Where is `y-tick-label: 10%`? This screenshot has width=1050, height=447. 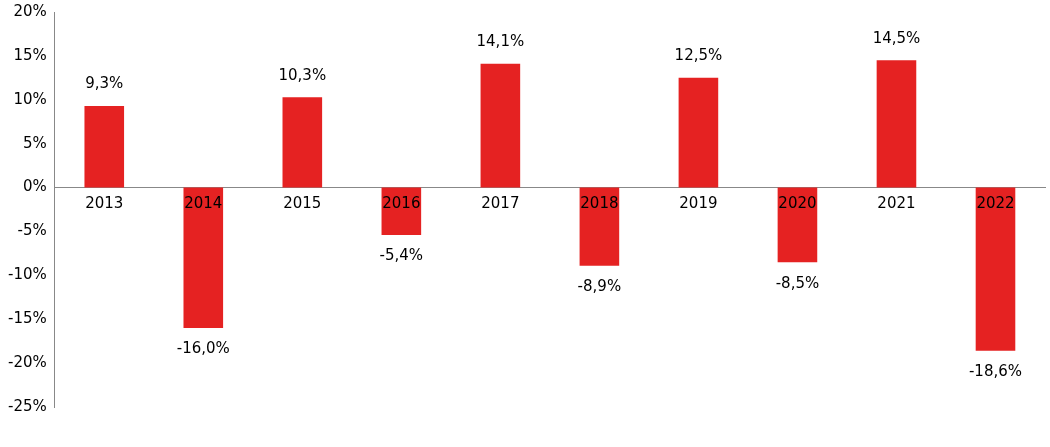 y-tick-label: 10% is located at coordinates (30, 98).